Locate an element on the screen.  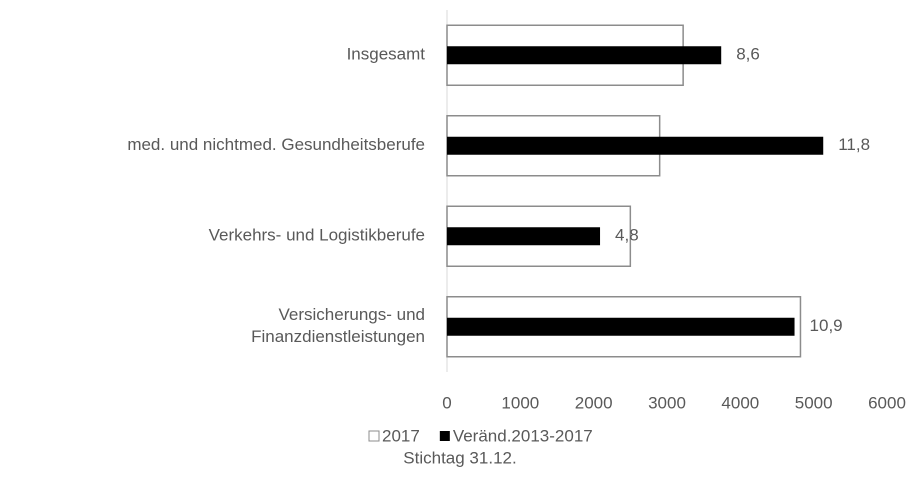
x-tick-label: 0 is located at coordinates (446, 402).